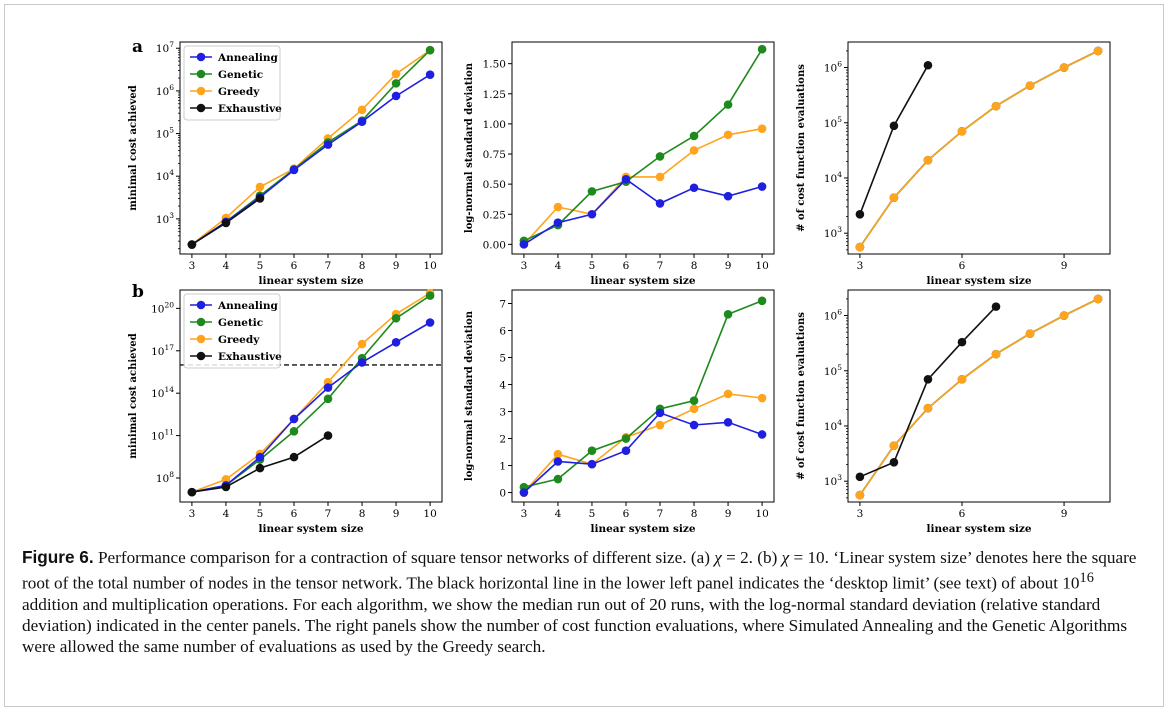  I want to click on x-tick-label: 8, so click(694, 514).